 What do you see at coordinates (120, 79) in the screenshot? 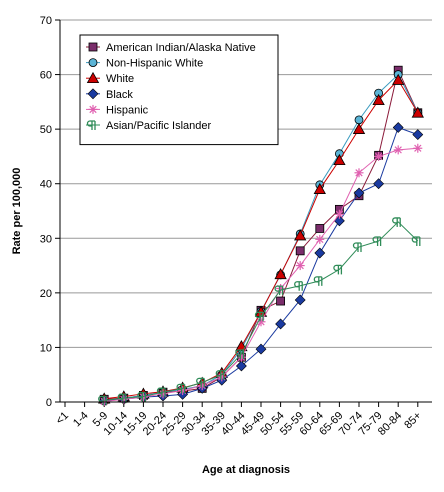
I see `legend-label: White` at bounding box center [120, 79].